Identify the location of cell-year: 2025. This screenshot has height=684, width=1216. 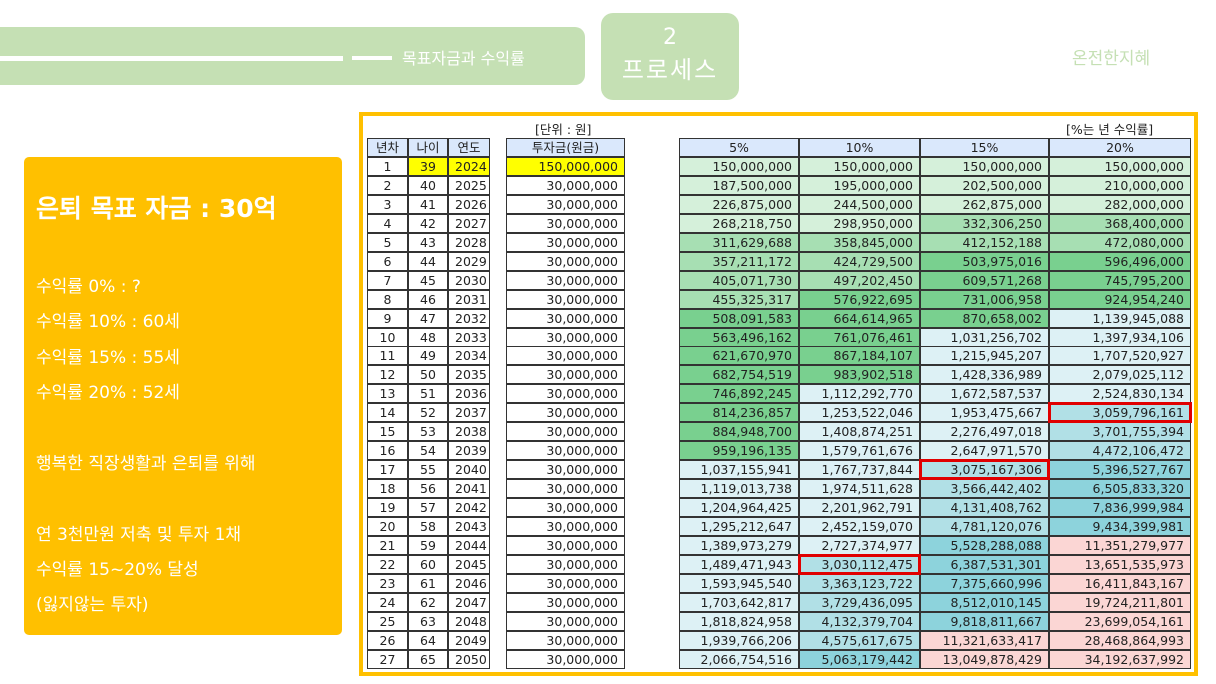
(469, 185).